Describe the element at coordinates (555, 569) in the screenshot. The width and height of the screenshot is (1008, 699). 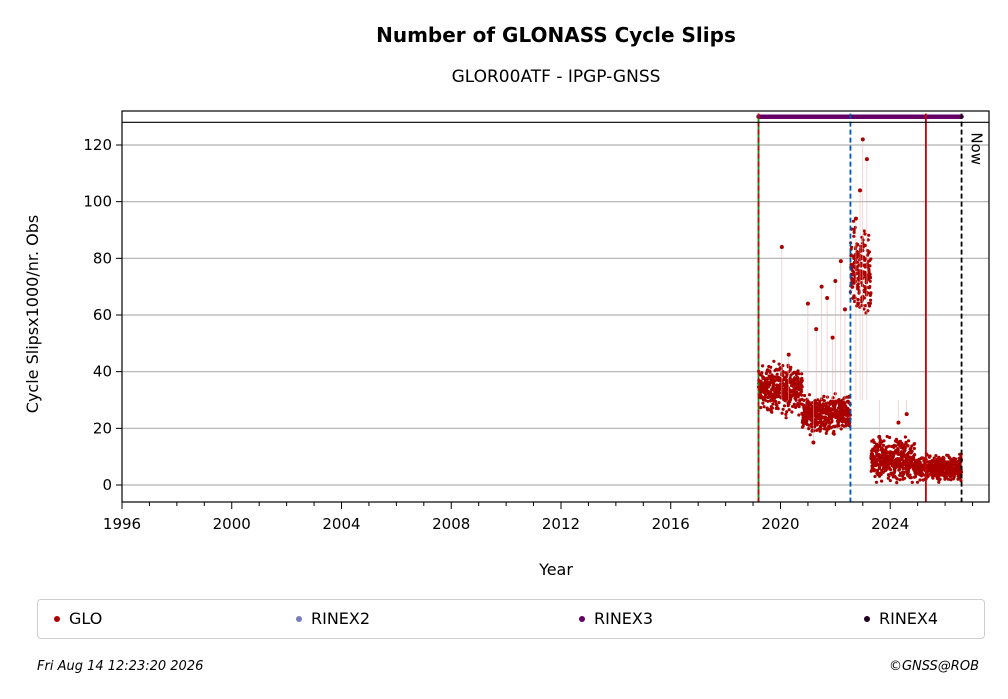
I see `x-axis-label: Year` at that location.